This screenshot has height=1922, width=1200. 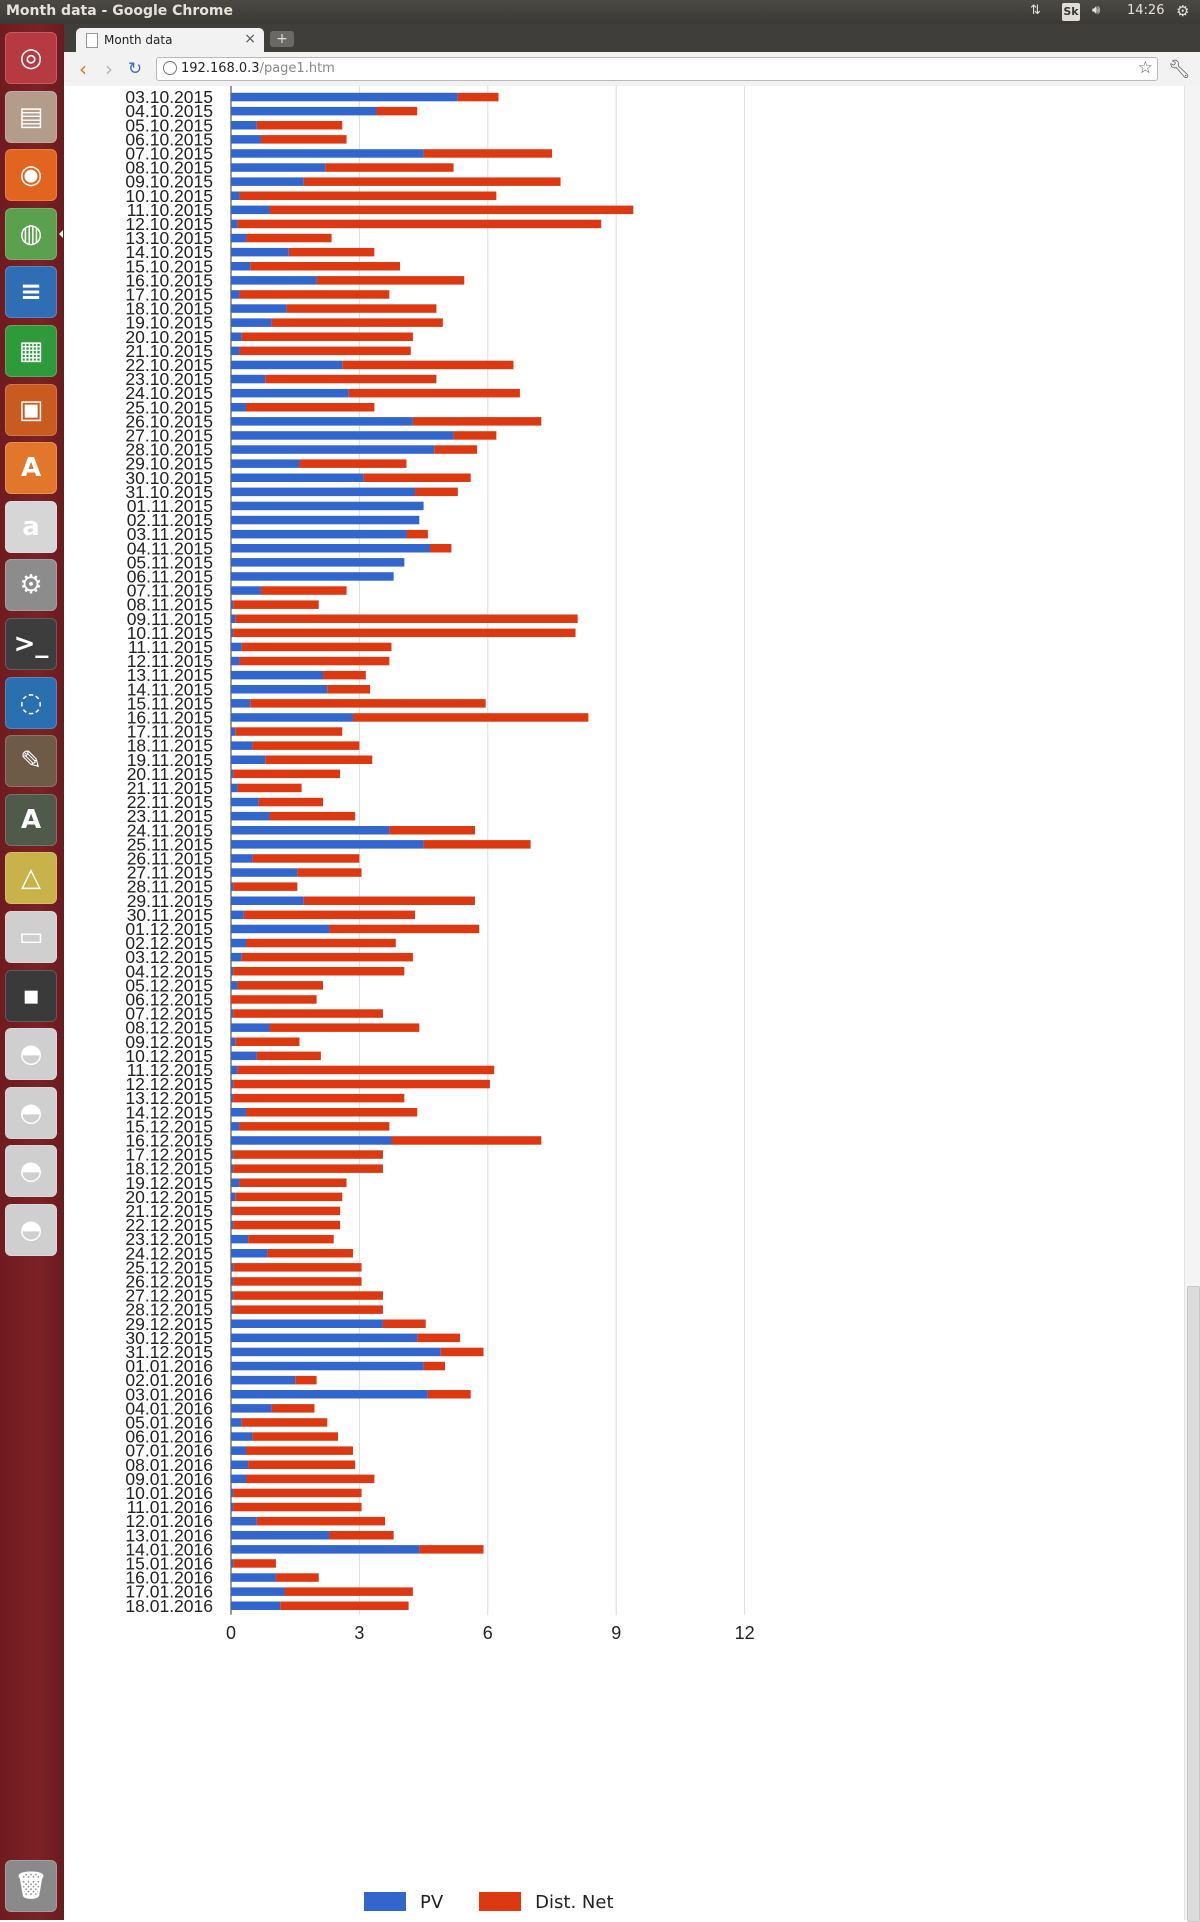 I want to click on drive-icon-1: ◓, so click(x=31, y=1054).